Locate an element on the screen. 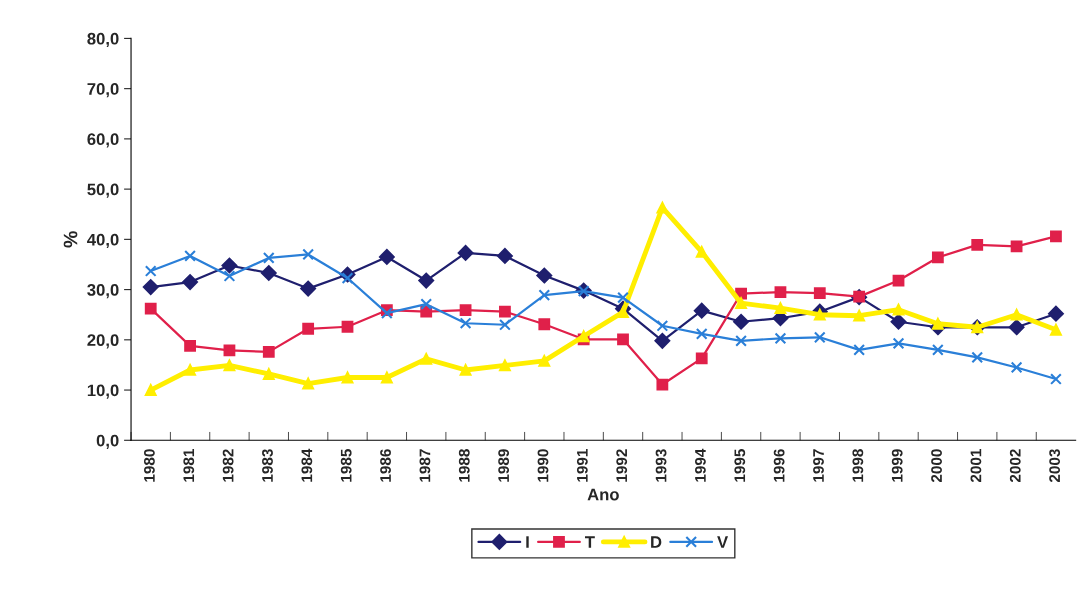 This screenshot has width=1092, height=591. x-tick-label: 1980 is located at coordinates (149, 465).